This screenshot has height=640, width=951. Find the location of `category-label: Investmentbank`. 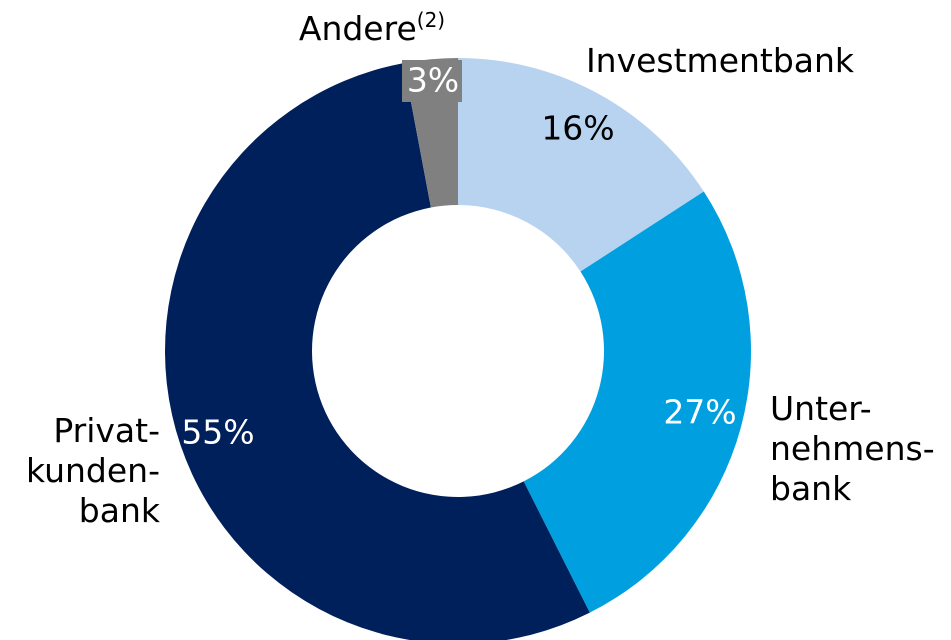

category-label: Investmentbank is located at coordinates (720, 60).